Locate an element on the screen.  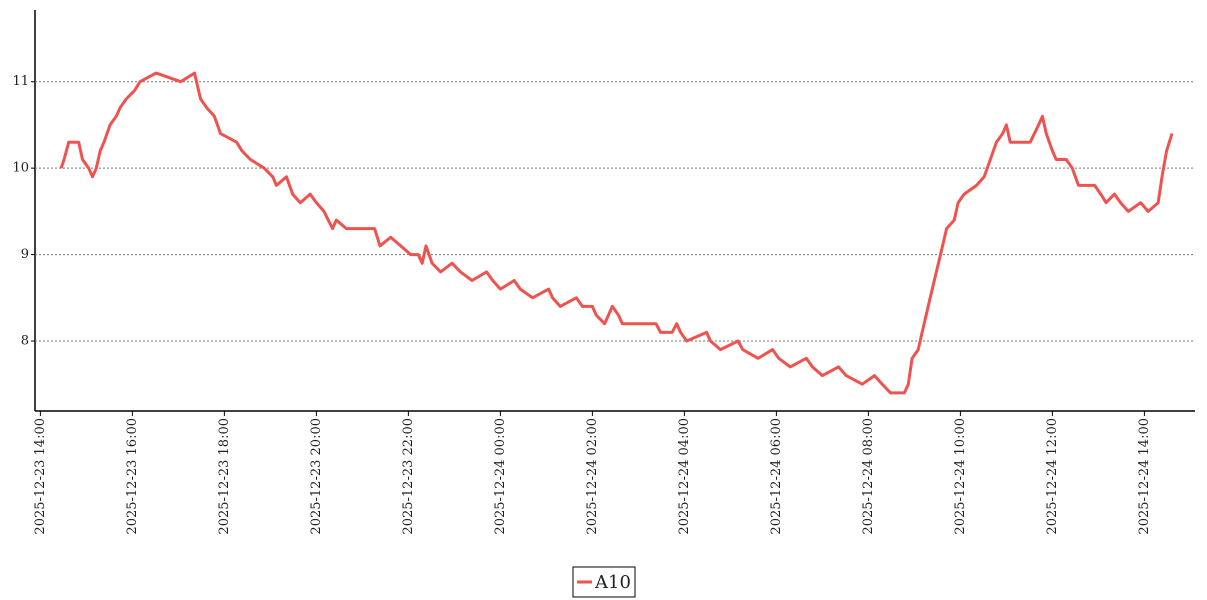
x-tick-label: 2025-12-24 08:00 is located at coordinates (868, 476).